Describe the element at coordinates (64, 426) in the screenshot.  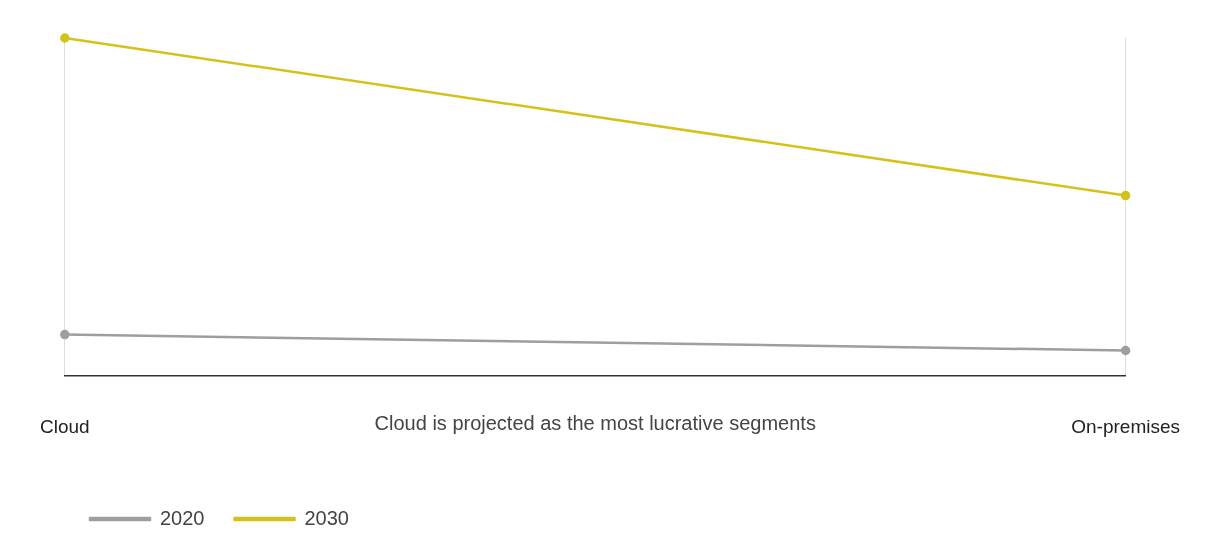
I see `x-tick-label: Cloud` at that location.